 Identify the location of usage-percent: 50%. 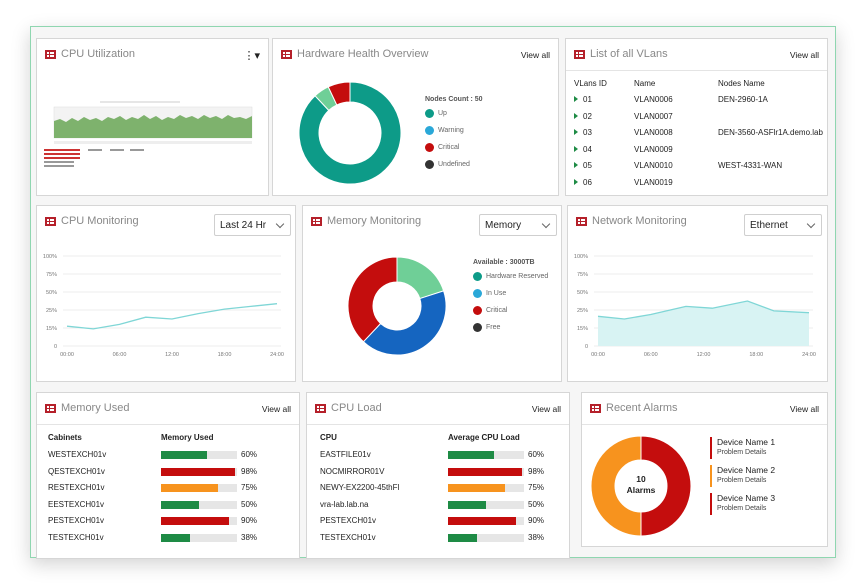
(249, 504).